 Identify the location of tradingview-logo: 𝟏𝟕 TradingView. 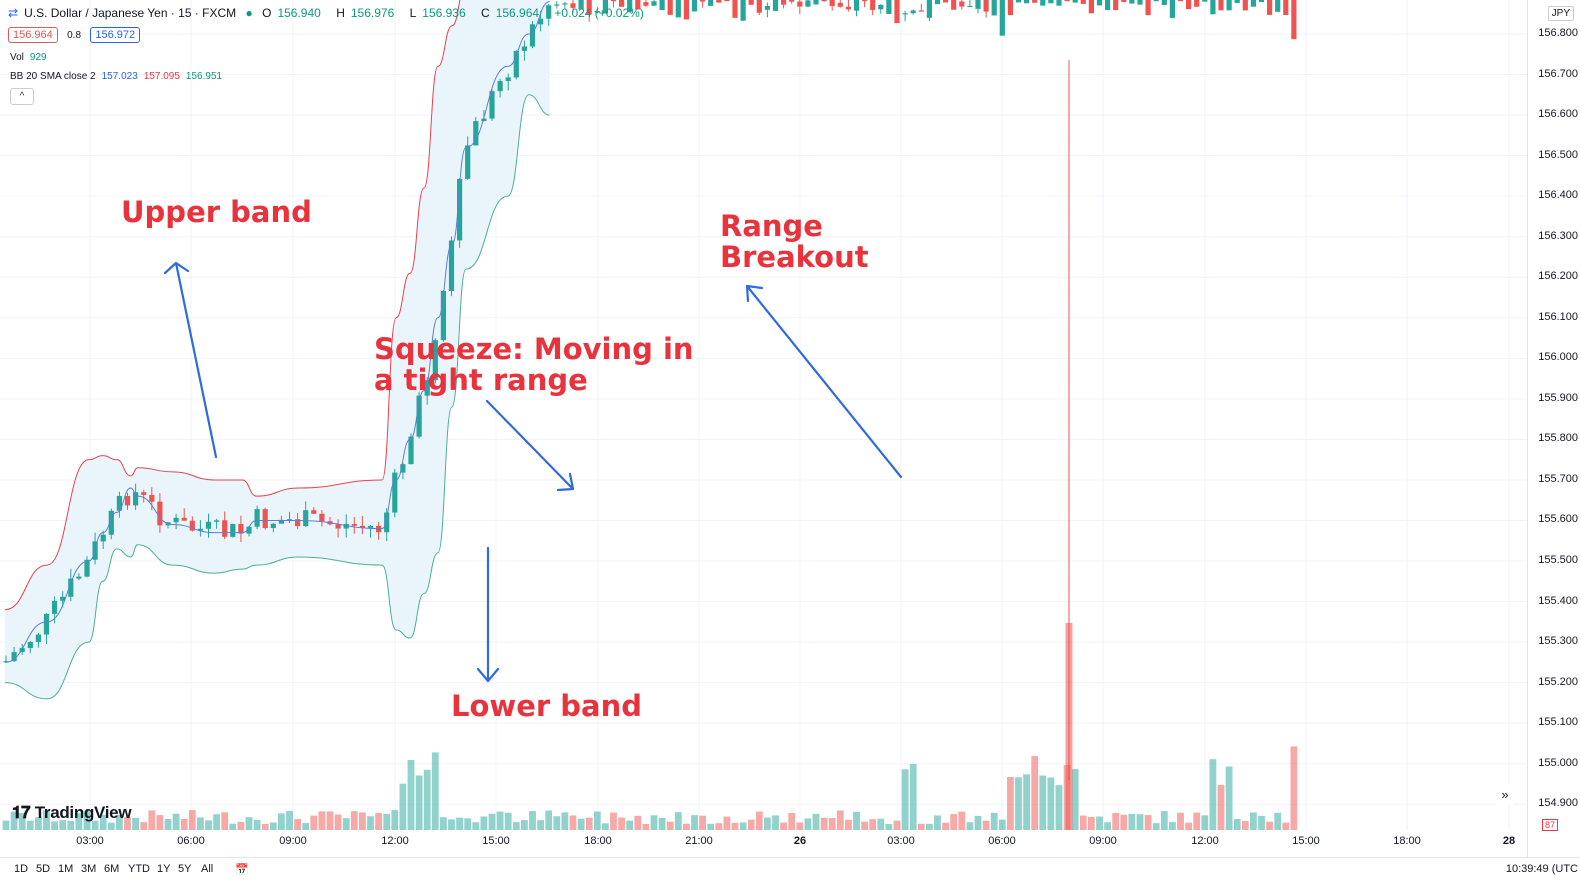
(72, 812).